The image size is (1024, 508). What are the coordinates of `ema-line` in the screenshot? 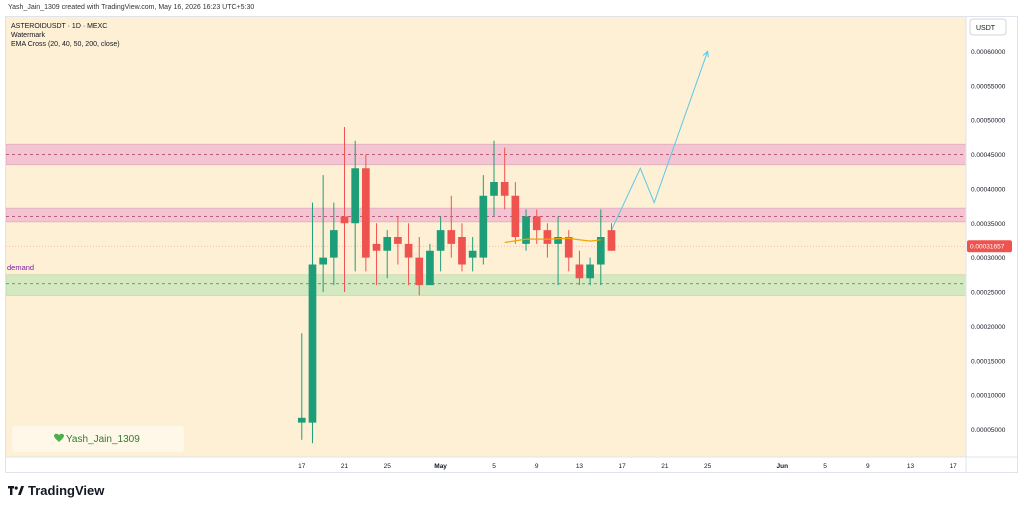 It's located at (552, 240).